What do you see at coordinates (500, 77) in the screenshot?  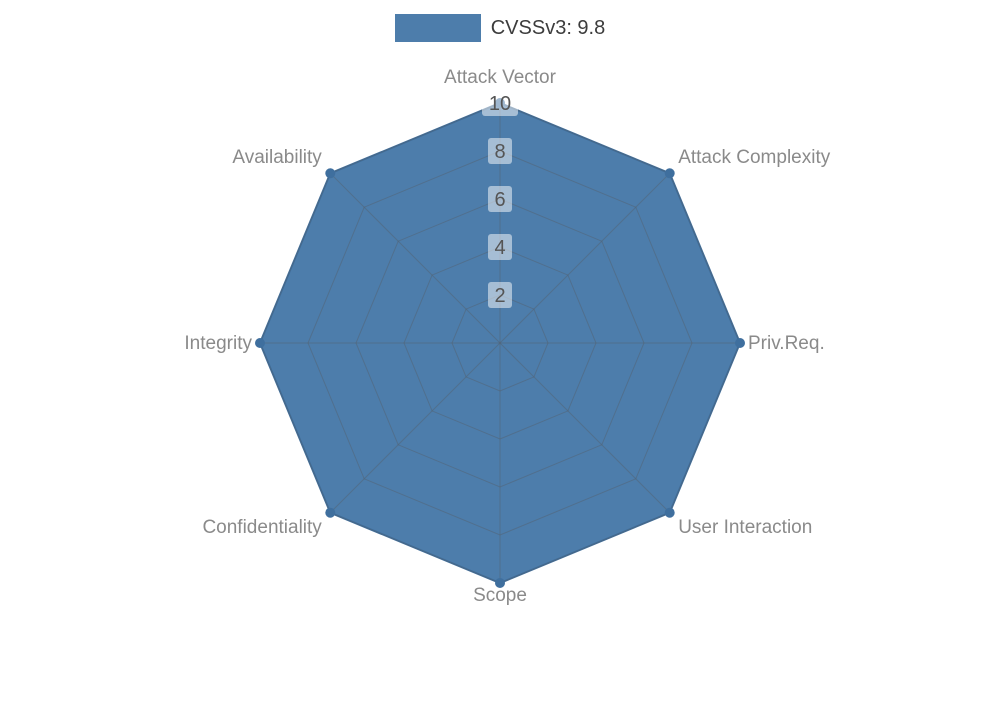 I see `axis-label-attack-vector: Attack Vector` at bounding box center [500, 77].